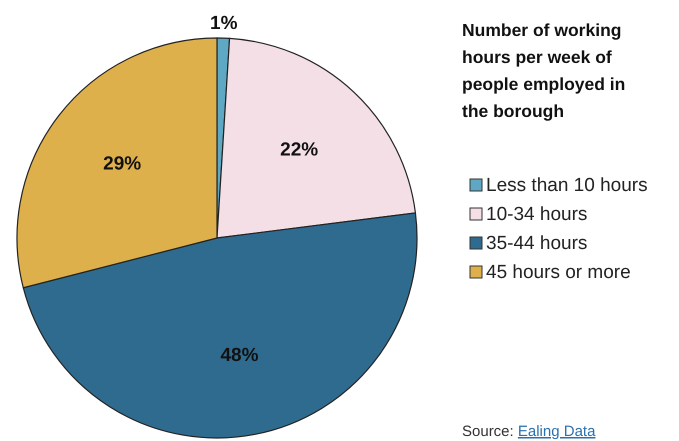 This screenshot has width=679, height=441. Describe the element at coordinates (239, 355) in the screenshot. I see `data-label: 48%` at that location.